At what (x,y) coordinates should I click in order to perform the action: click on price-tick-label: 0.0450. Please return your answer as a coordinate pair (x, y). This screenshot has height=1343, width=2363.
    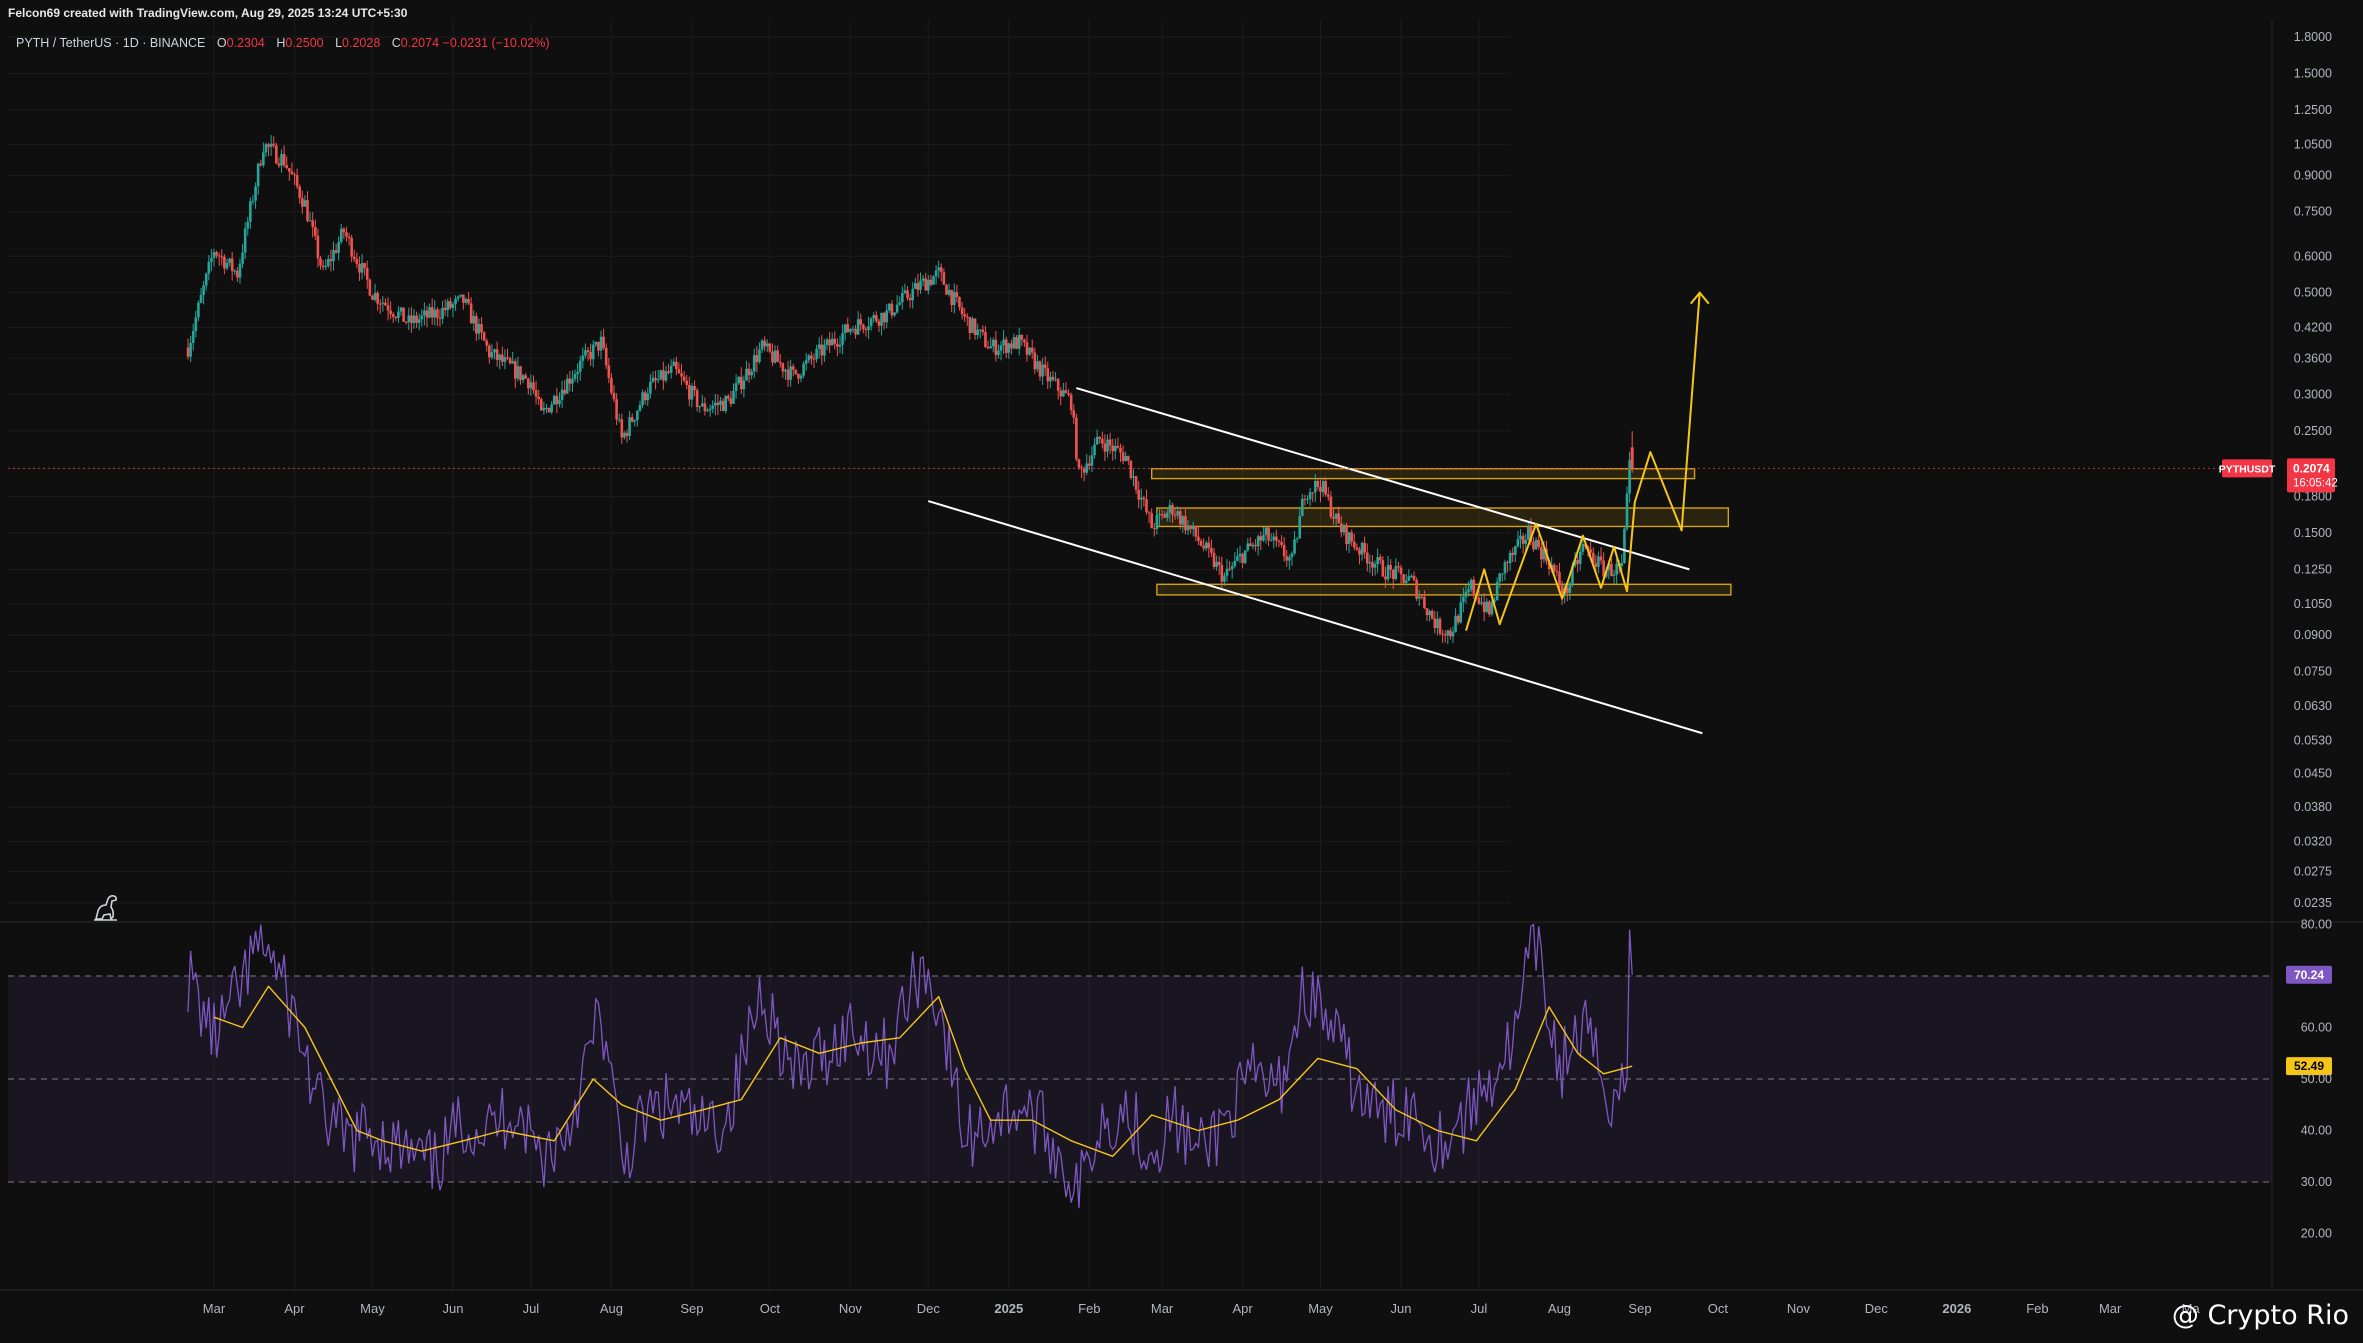
    Looking at the image, I should click on (2313, 773).